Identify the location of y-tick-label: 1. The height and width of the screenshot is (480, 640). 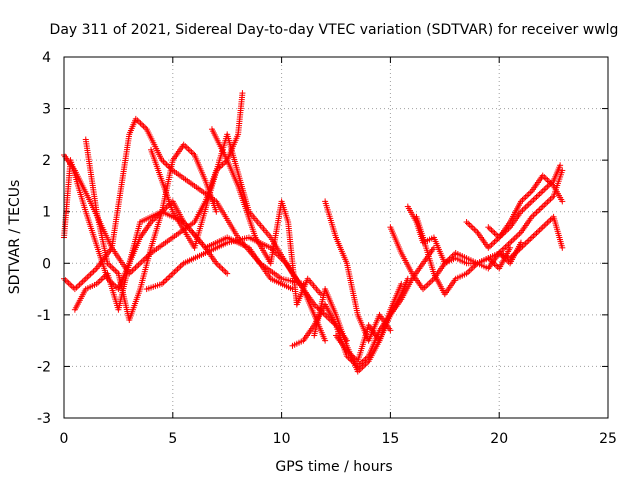
(46, 213).